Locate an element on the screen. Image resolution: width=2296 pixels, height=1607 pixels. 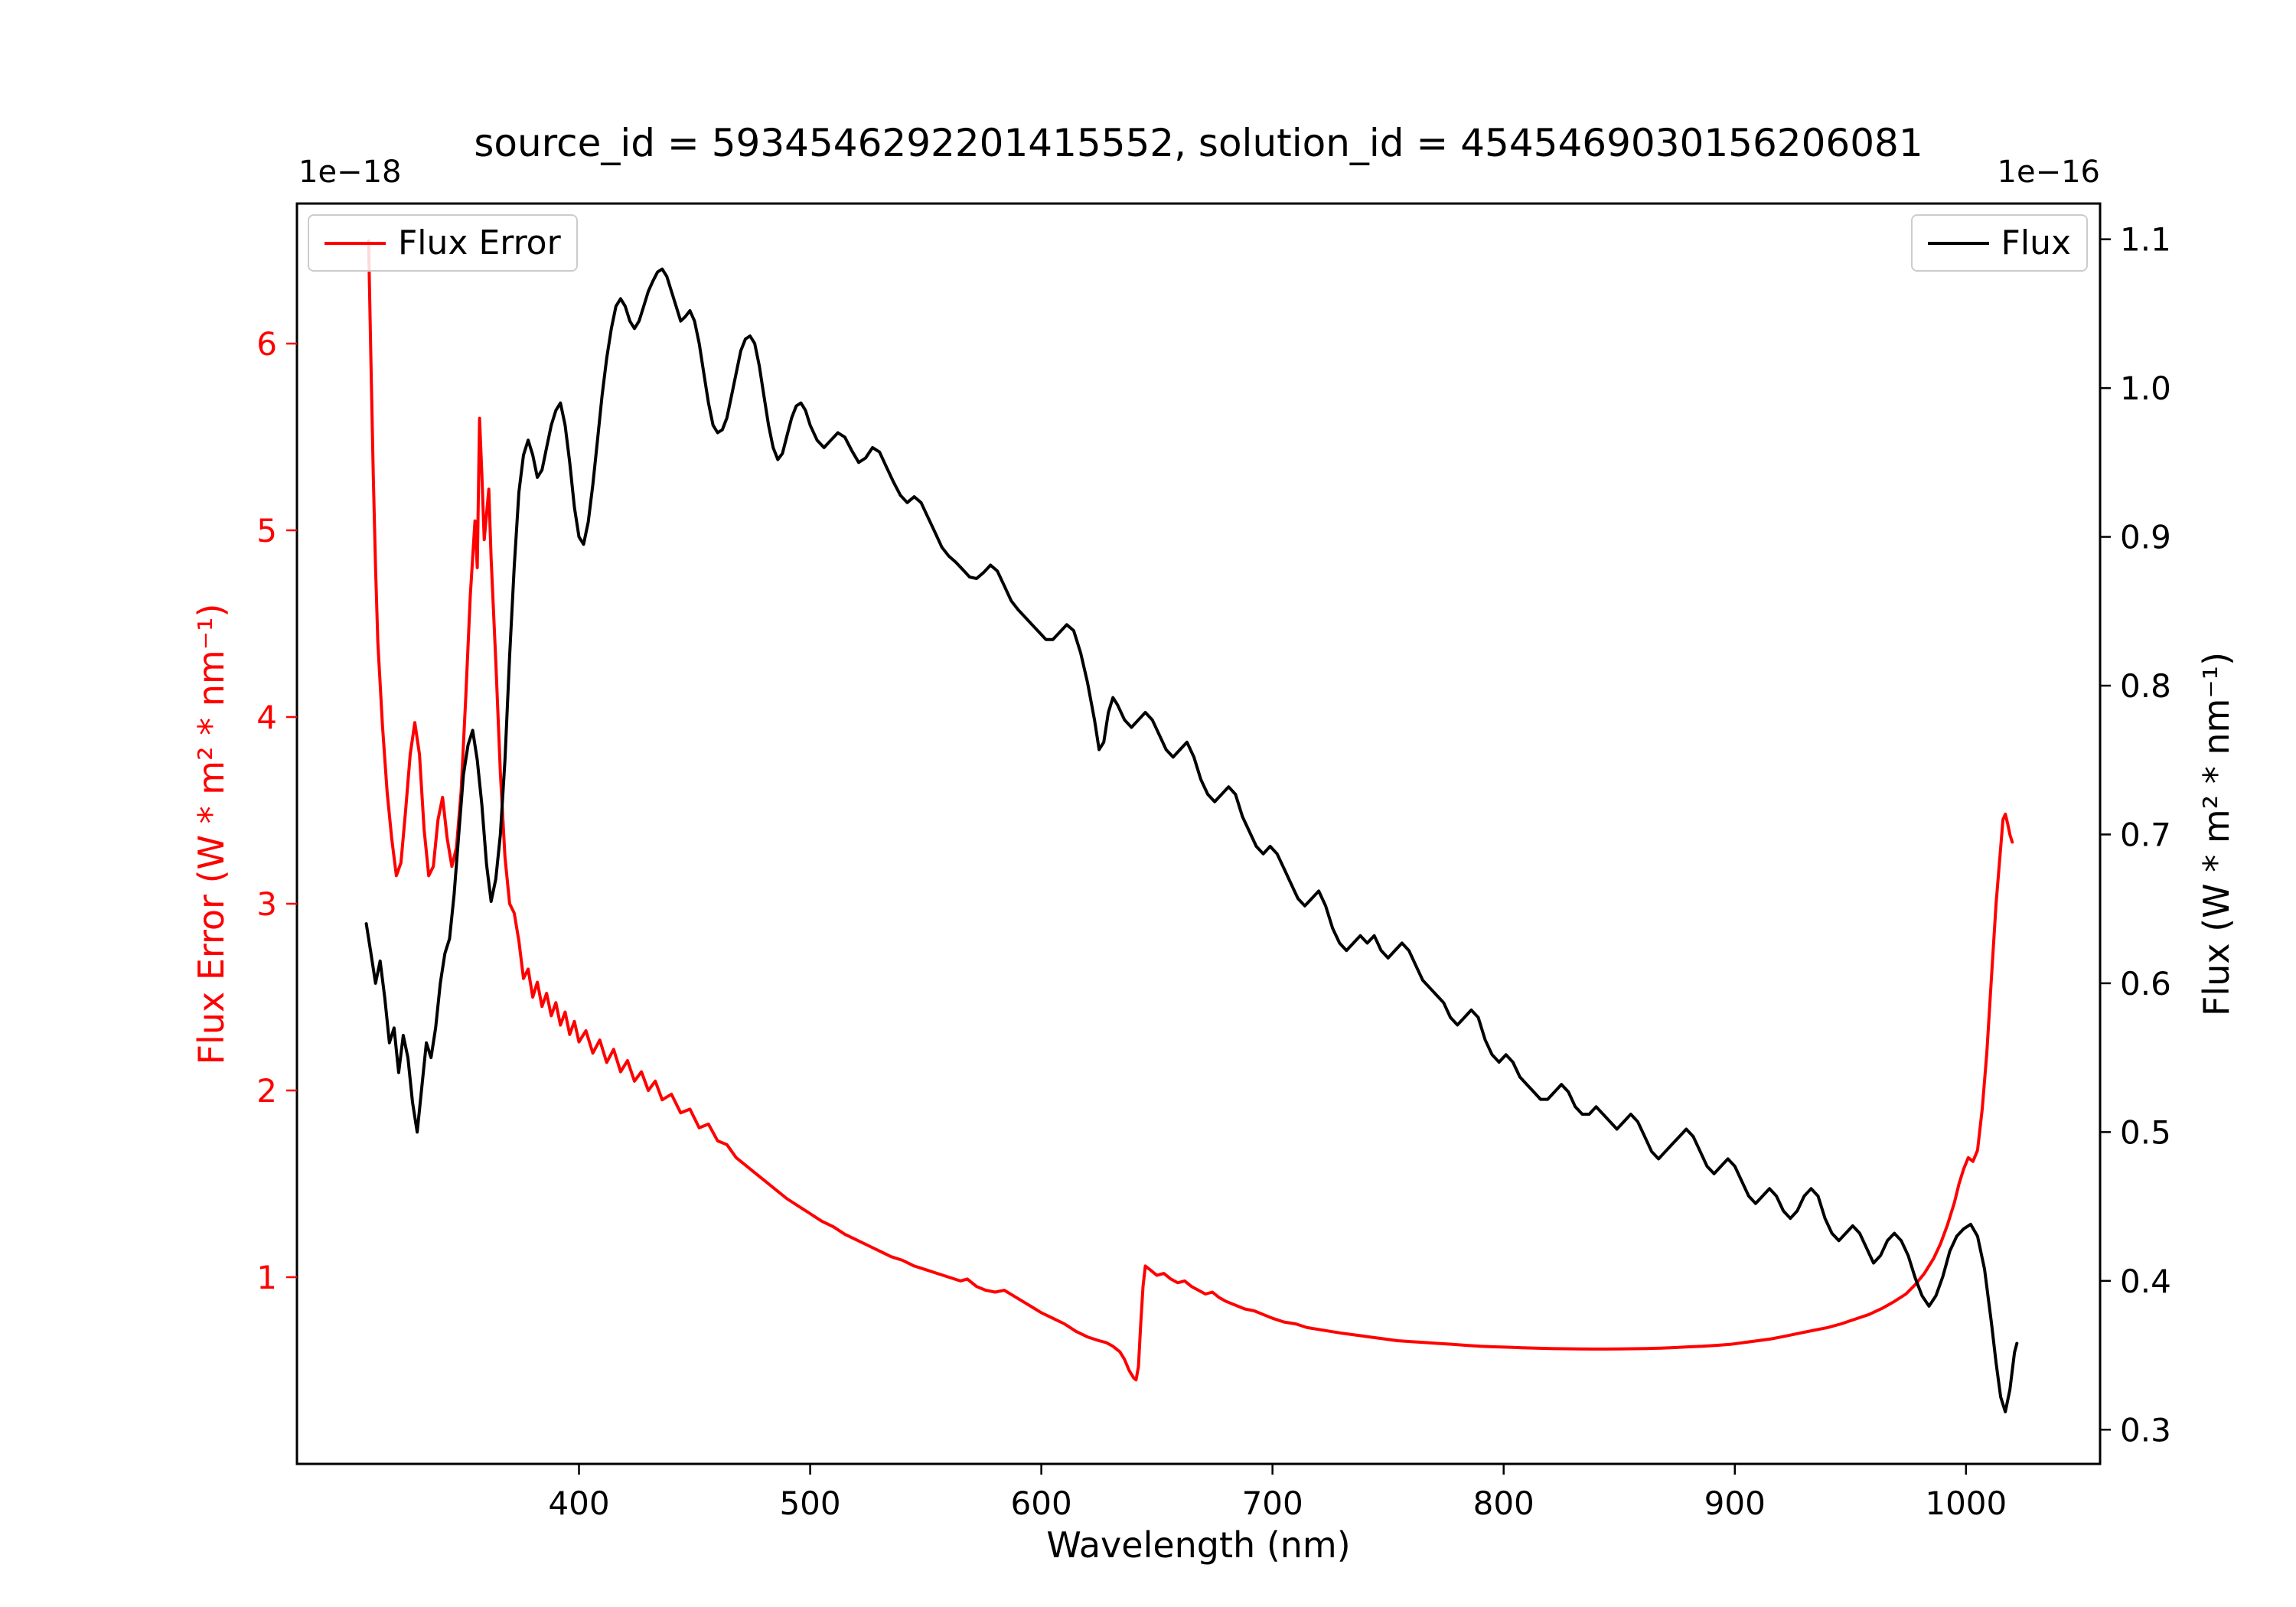
left-tick-label: 5 is located at coordinates (266, 530).